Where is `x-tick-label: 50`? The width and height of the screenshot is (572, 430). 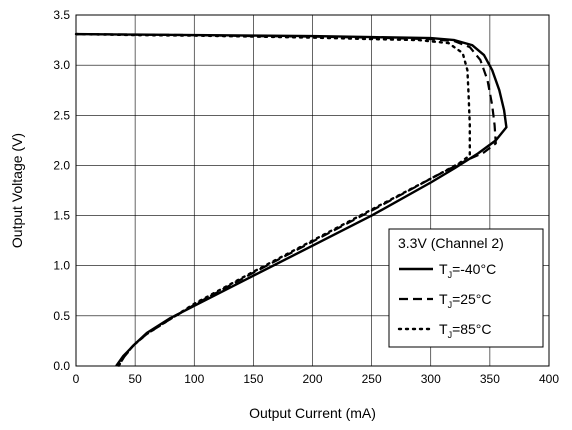
x-tick-label: 50 is located at coordinates (135, 379).